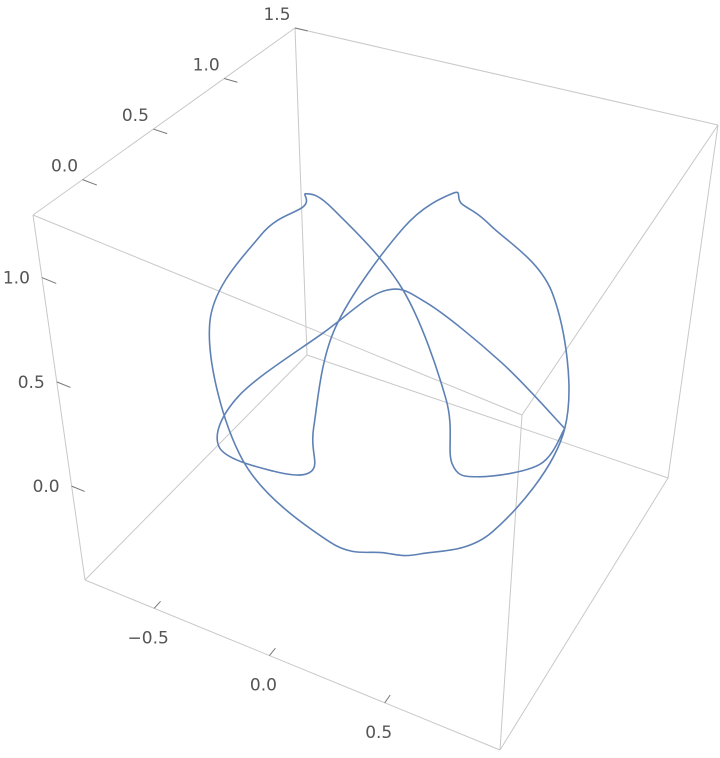 This screenshot has width=720, height=758. I want to click on tick-label: 1.5, so click(276, 15).